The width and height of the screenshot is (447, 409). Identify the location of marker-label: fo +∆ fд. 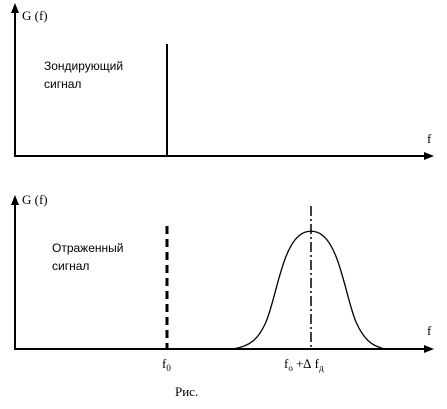
(304, 364).